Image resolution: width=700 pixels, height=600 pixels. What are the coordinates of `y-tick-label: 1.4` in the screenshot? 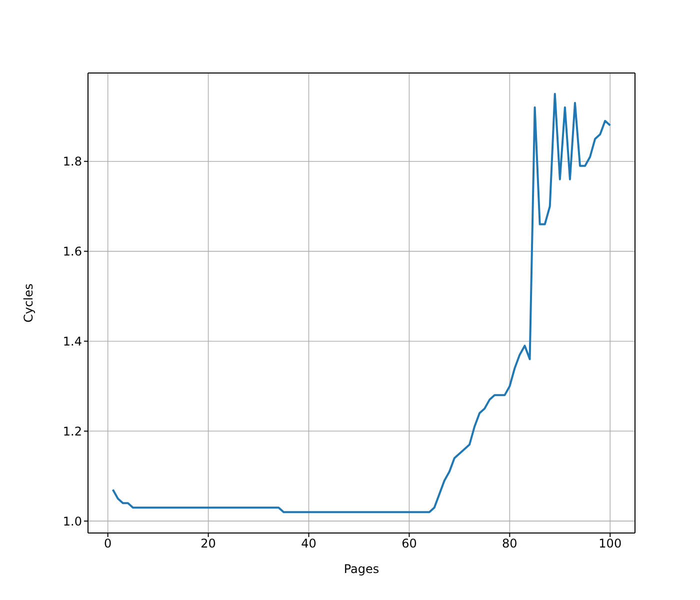 It's located at (72, 341).